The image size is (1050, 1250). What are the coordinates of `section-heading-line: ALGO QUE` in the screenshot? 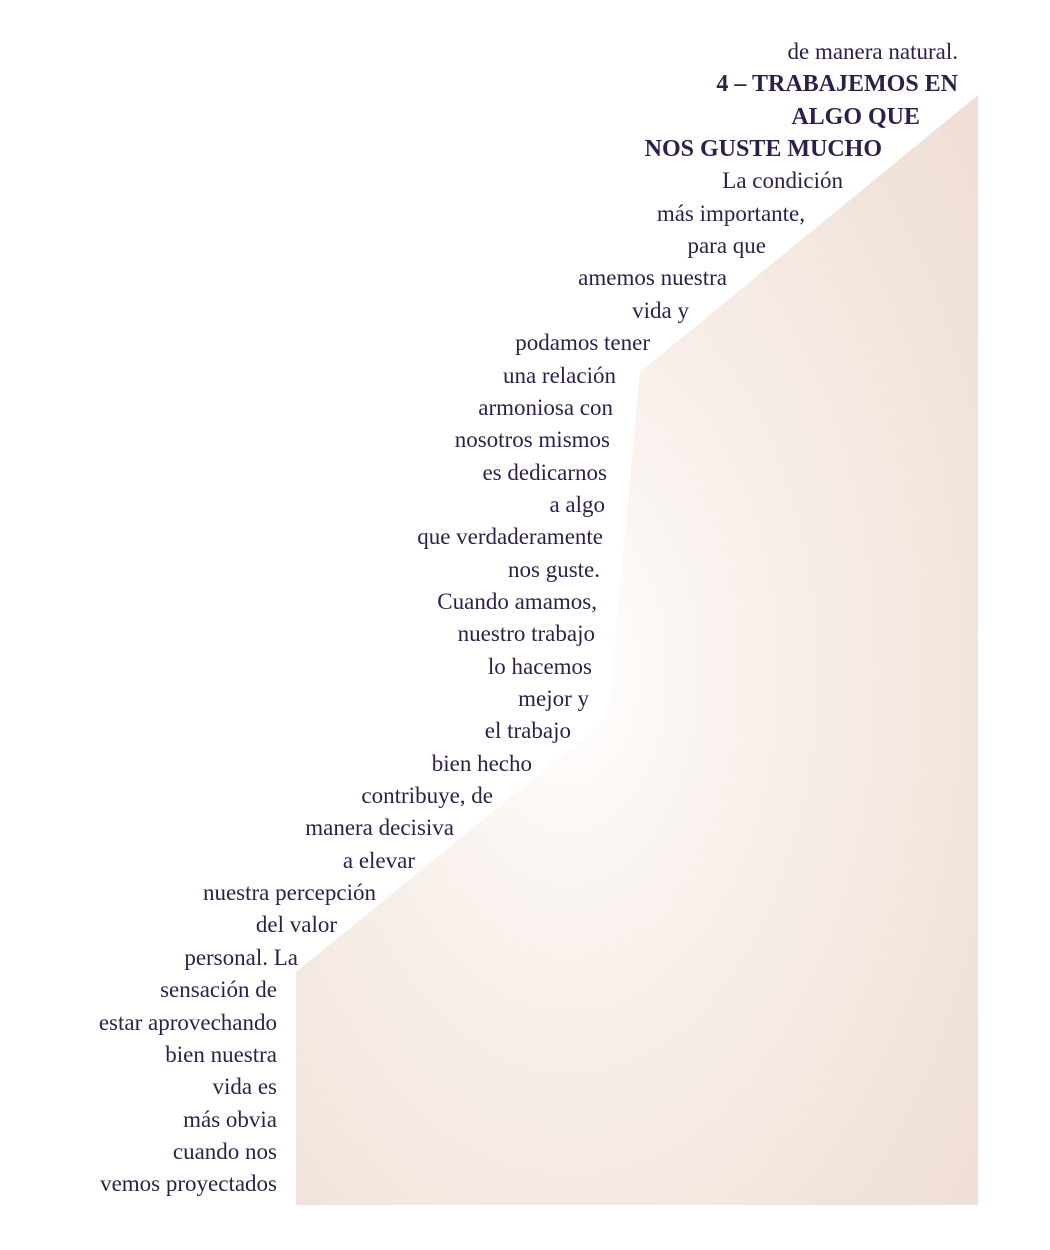 It's located at (855, 117).